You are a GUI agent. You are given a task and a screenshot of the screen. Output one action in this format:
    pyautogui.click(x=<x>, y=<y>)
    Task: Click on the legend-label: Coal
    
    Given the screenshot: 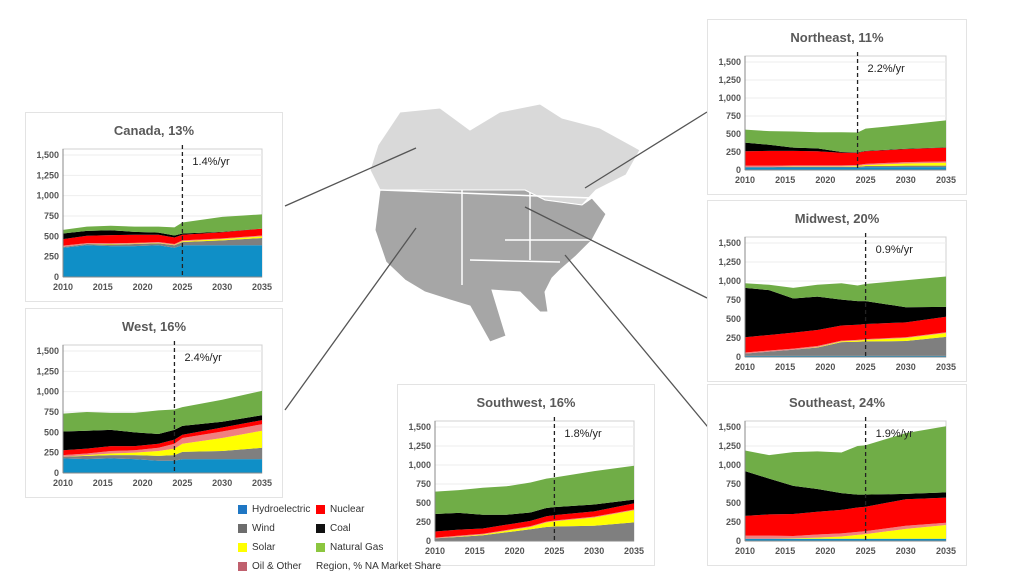 What is the action you would take?
    pyautogui.click(x=340, y=528)
    